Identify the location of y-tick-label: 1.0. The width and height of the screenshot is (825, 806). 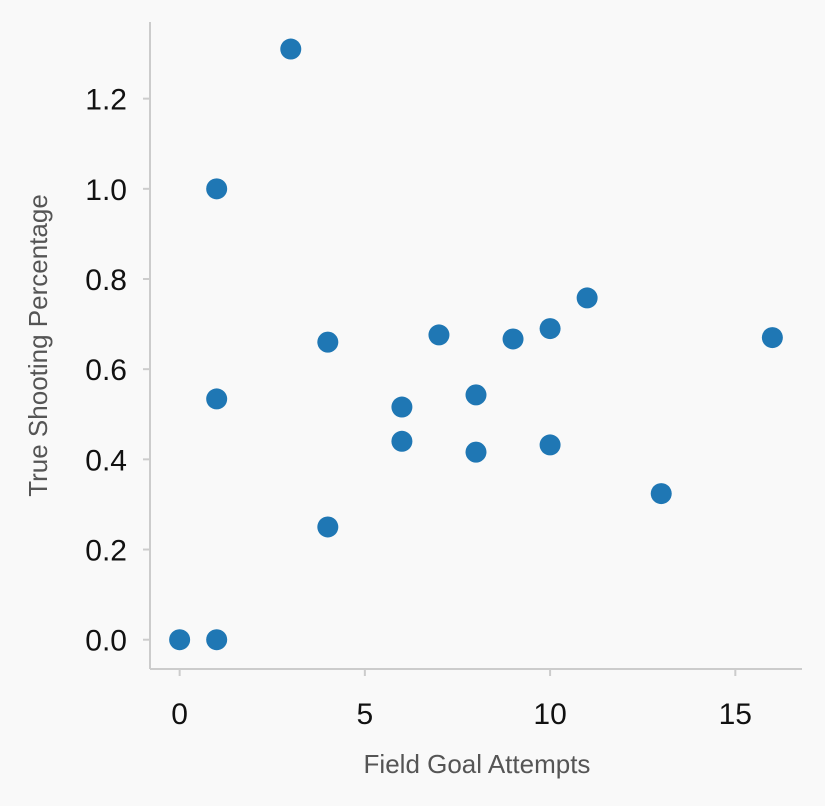
(106, 190).